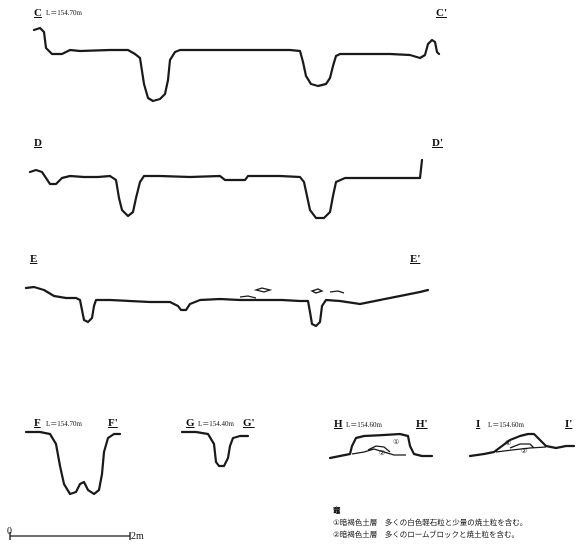 The width and height of the screenshot is (582, 544). What do you see at coordinates (415, 259) in the screenshot?
I see `label-E-end: E'` at bounding box center [415, 259].